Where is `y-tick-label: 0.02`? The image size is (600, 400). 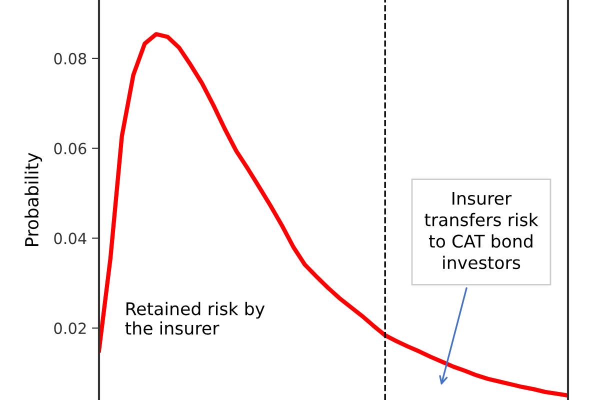
y-tick-label: 0.02 is located at coordinates (70, 328).